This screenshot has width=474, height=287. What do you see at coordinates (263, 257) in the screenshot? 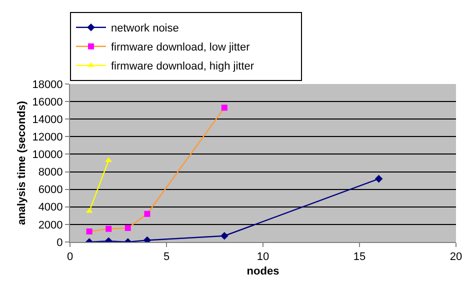
I see `x-tick-label: 10` at bounding box center [263, 257].